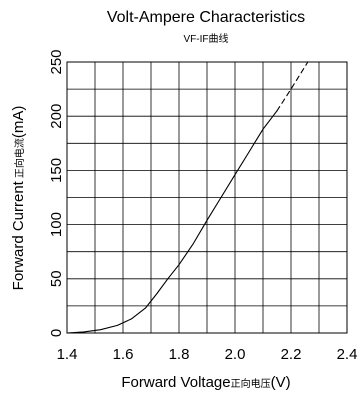 The height and width of the screenshot is (394, 360). I want to click on y-tick-label: 250, so click(56, 61).